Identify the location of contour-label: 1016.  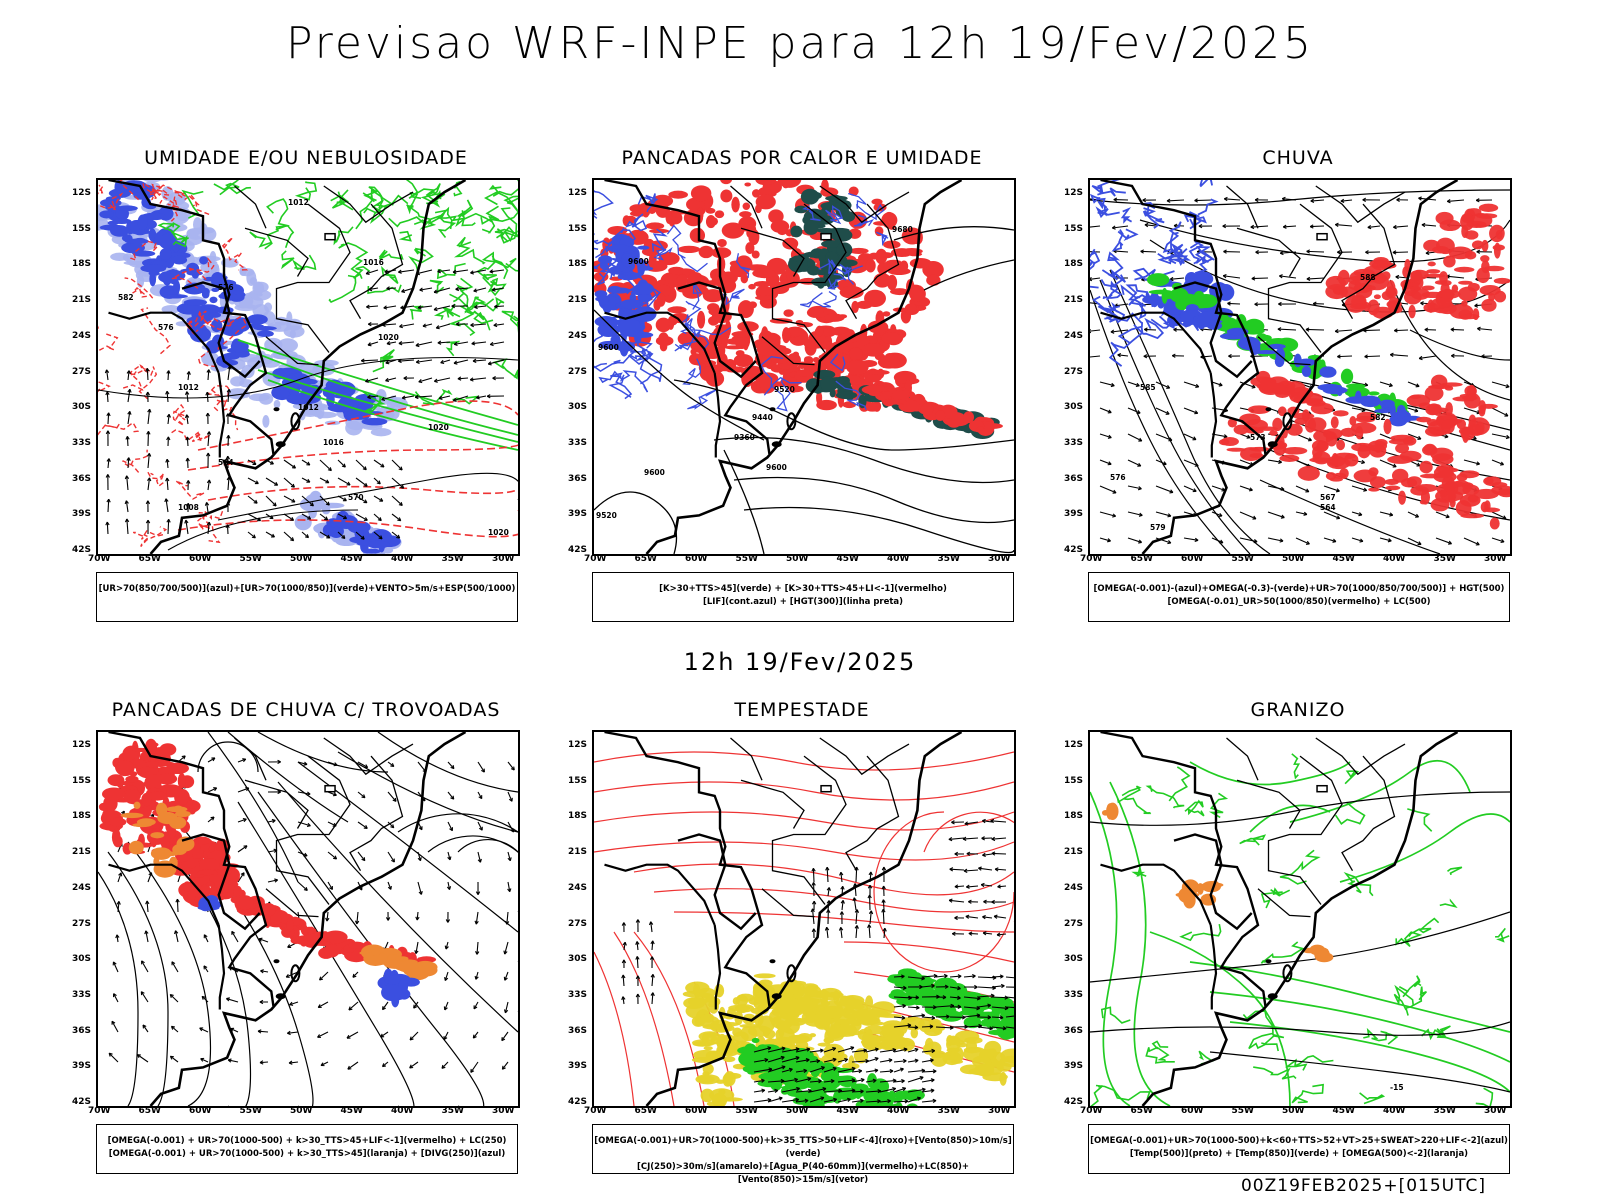
(373, 262).